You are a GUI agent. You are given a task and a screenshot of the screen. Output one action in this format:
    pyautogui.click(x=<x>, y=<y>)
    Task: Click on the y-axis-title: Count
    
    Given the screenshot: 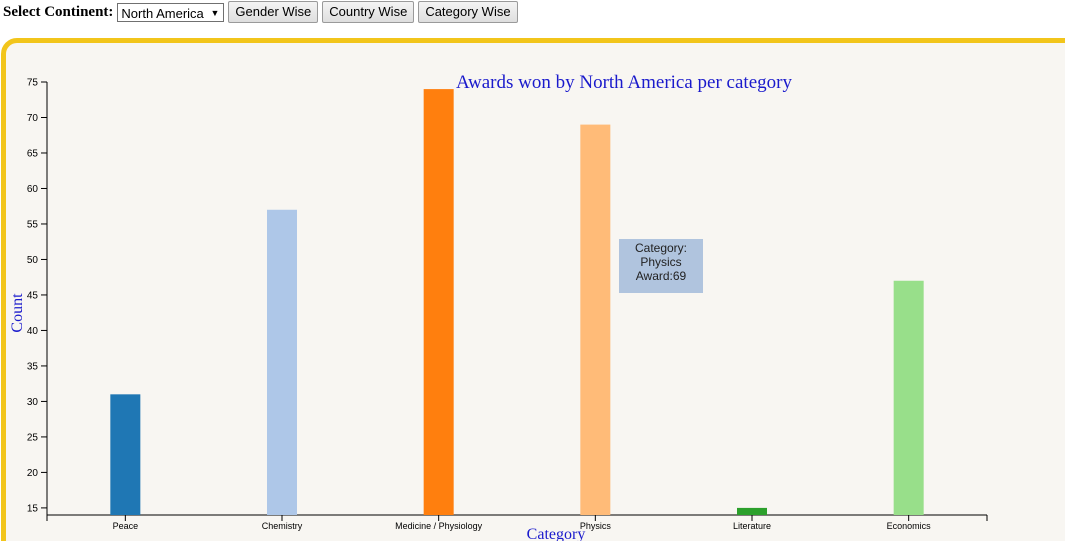 What is the action you would take?
    pyautogui.click(x=17, y=313)
    